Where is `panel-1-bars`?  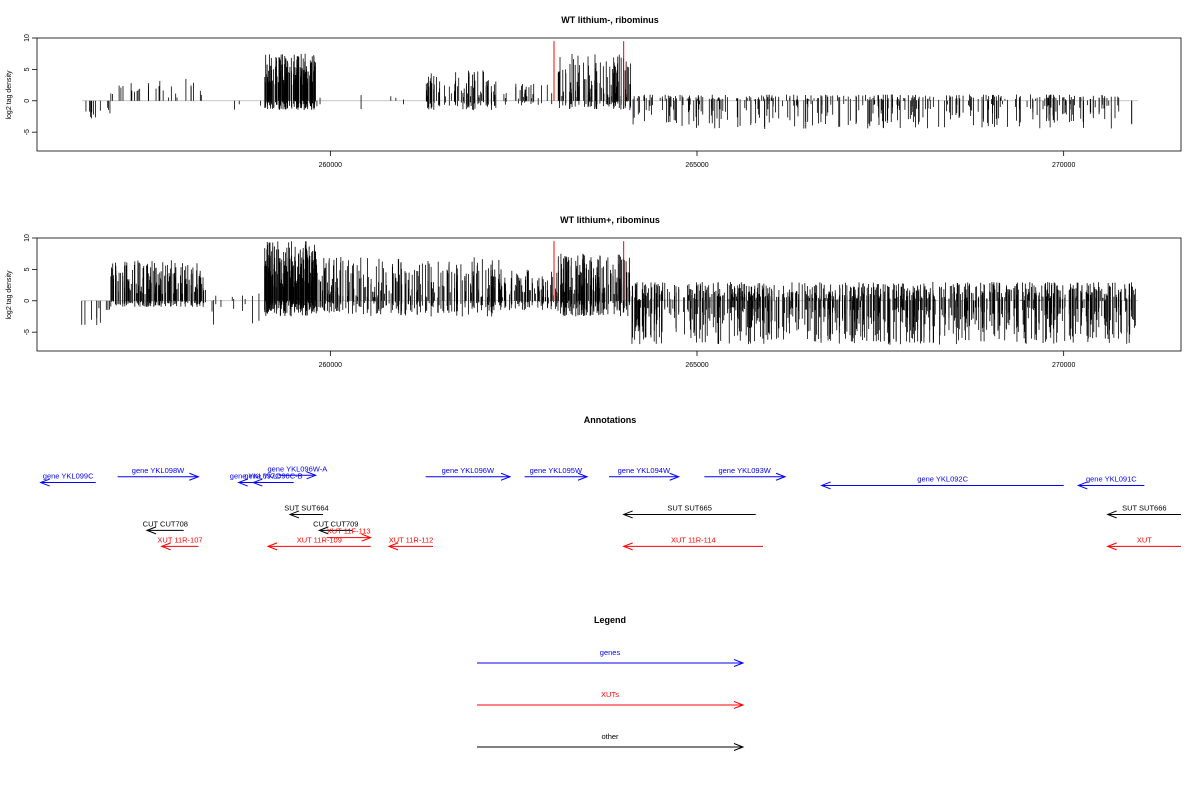 panel-1-bars is located at coordinates (609, 91).